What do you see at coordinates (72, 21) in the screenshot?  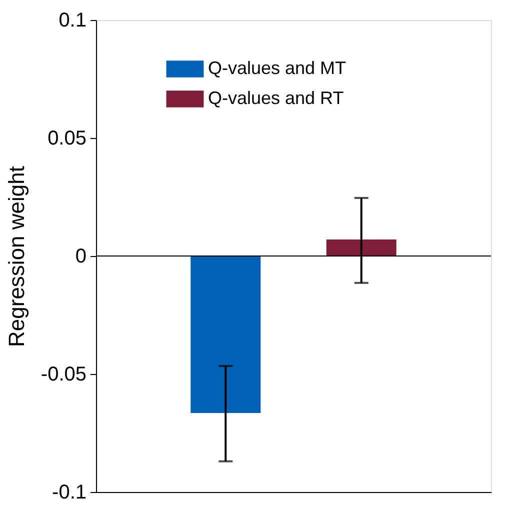 I see `y-tick-label: 0.1` at bounding box center [72, 21].